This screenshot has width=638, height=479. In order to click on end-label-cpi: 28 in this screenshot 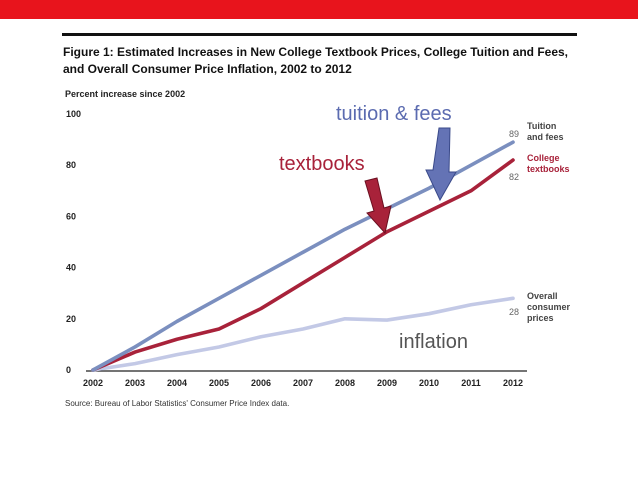, I will do `click(514, 312)`.